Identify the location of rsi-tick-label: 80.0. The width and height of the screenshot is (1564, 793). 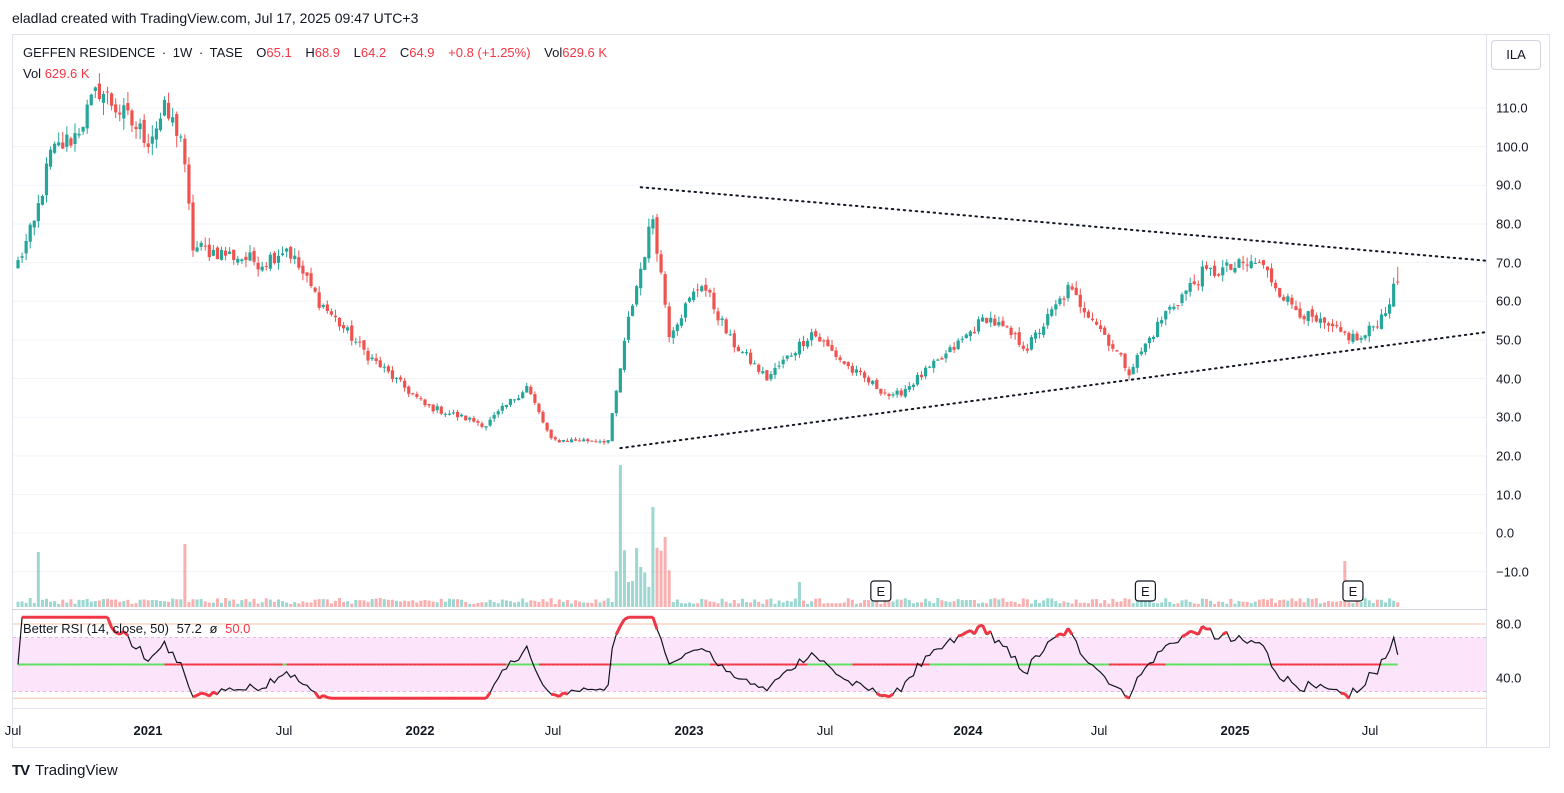
(1509, 624).